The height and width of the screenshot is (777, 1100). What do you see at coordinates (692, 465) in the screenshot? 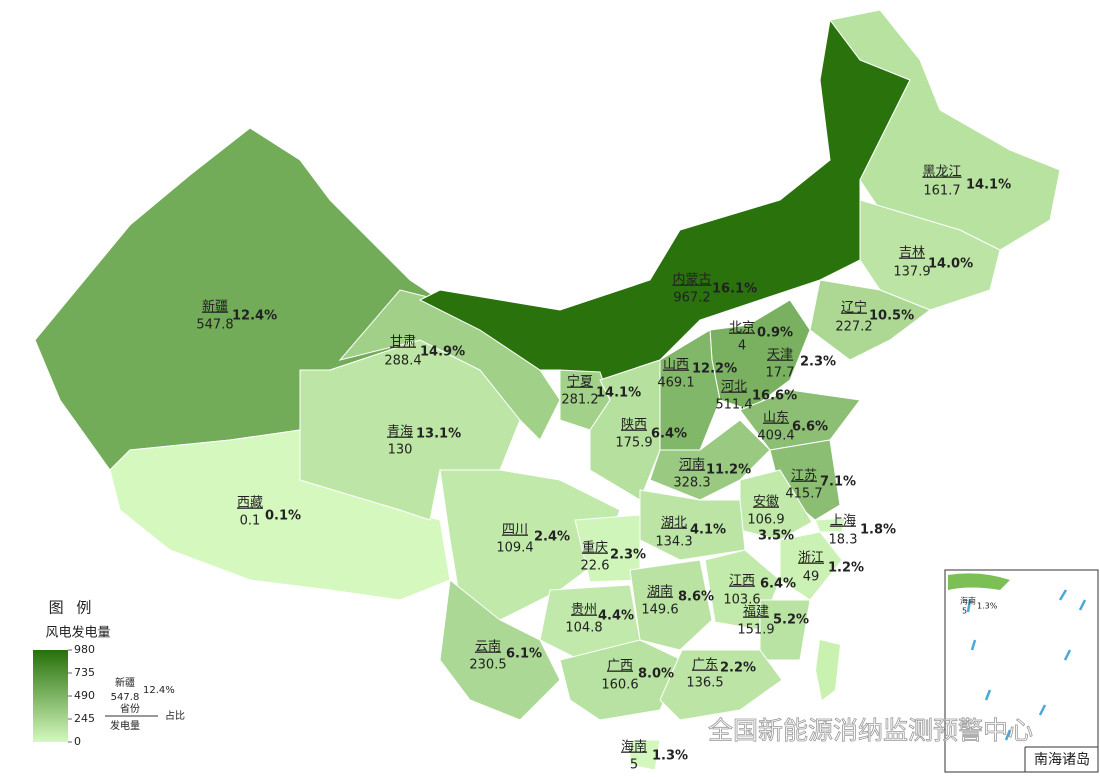
I see `province-name: 河南` at bounding box center [692, 465].